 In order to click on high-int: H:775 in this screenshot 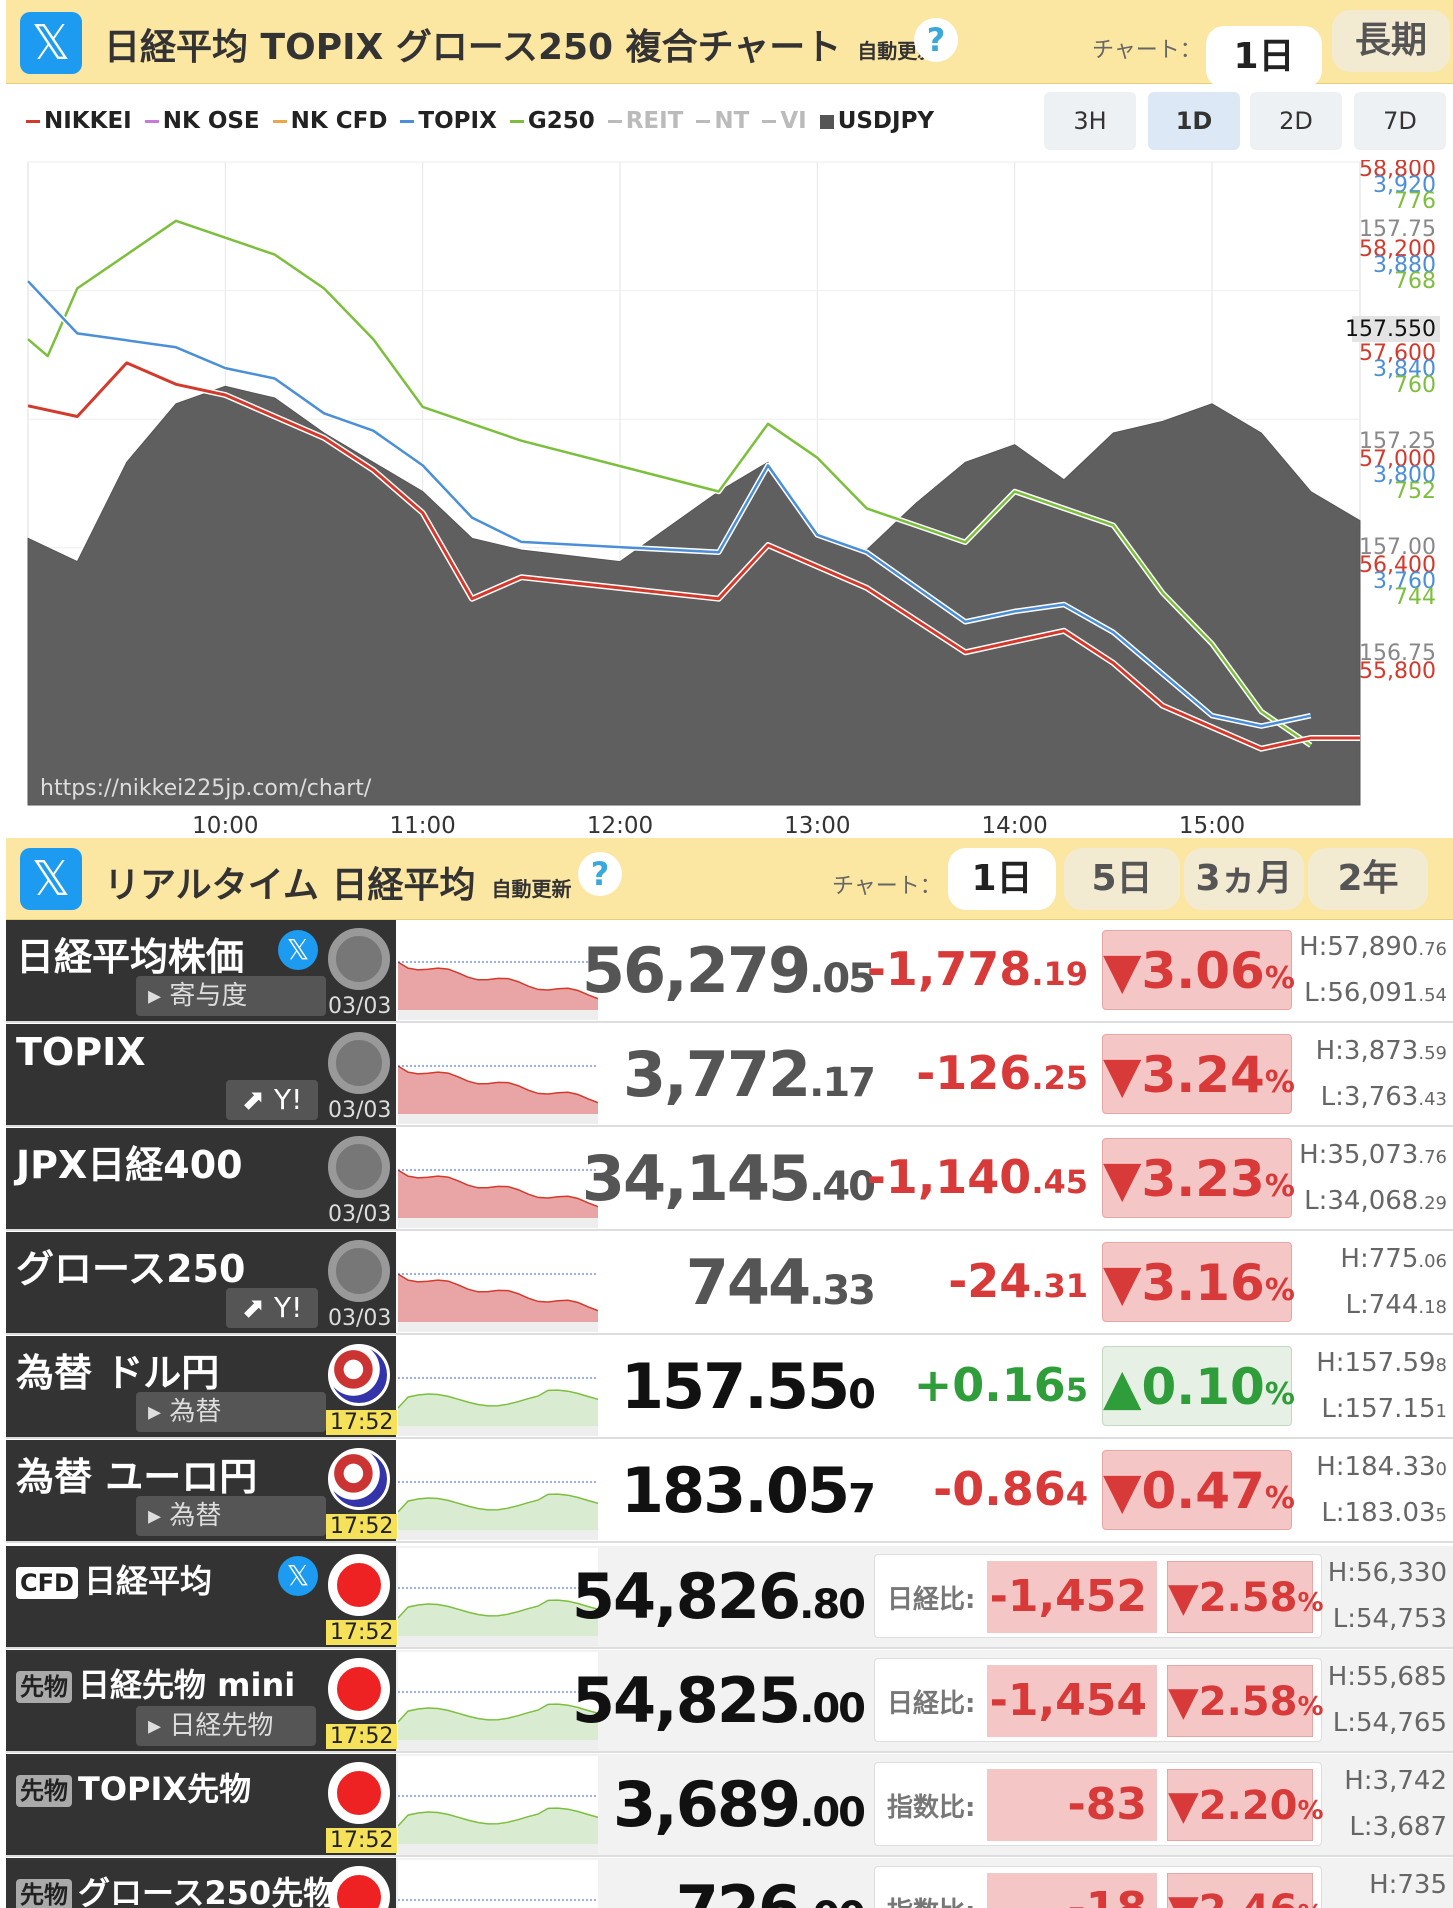, I will do `click(1379, 1259)`.